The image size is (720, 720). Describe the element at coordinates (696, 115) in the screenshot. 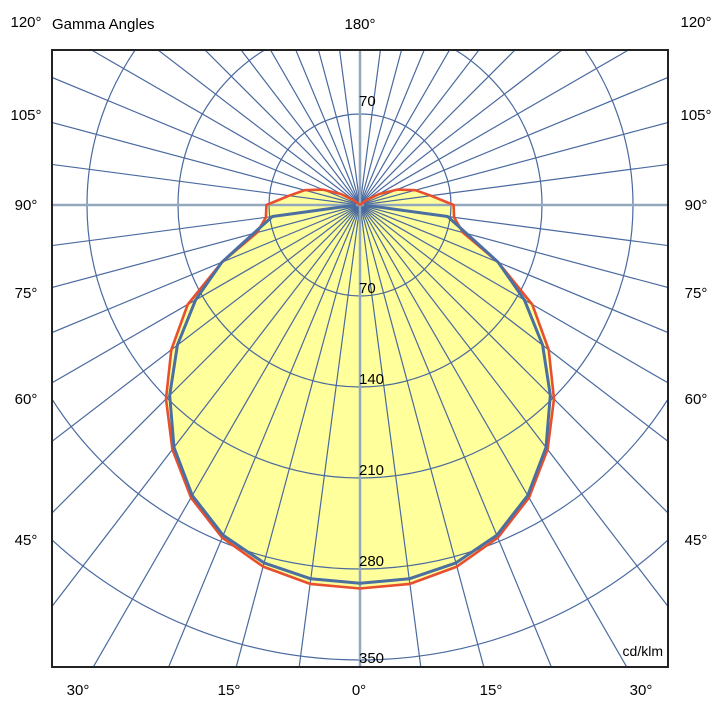

I see `gamma-label-right-105: 105°` at that location.